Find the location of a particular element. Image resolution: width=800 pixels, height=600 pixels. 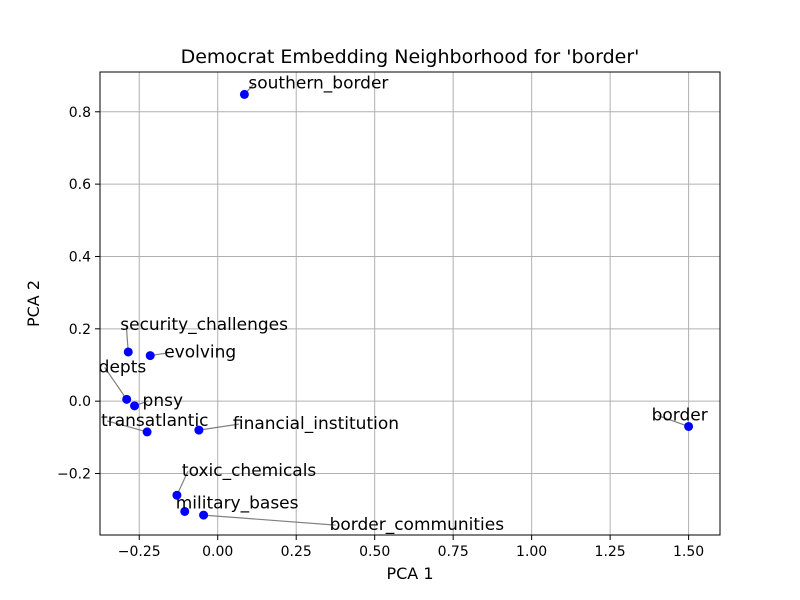

y-tick-label: 0.0 is located at coordinates (80, 402).